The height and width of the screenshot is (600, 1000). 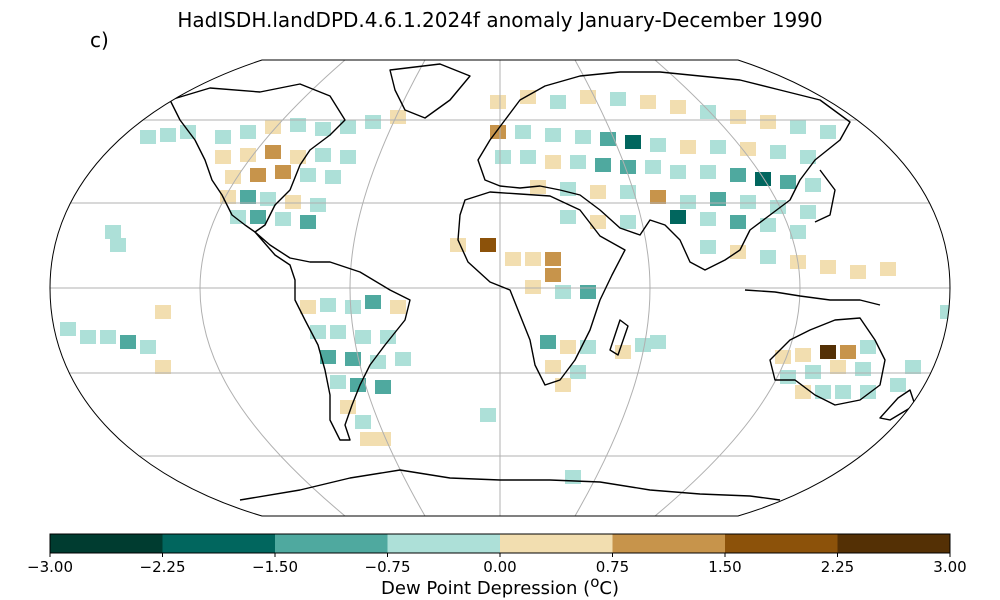 What do you see at coordinates (612, 565) in the screenshot?
I see `colorbar-tick-label: 0.75` at bounding box center [612, 565].